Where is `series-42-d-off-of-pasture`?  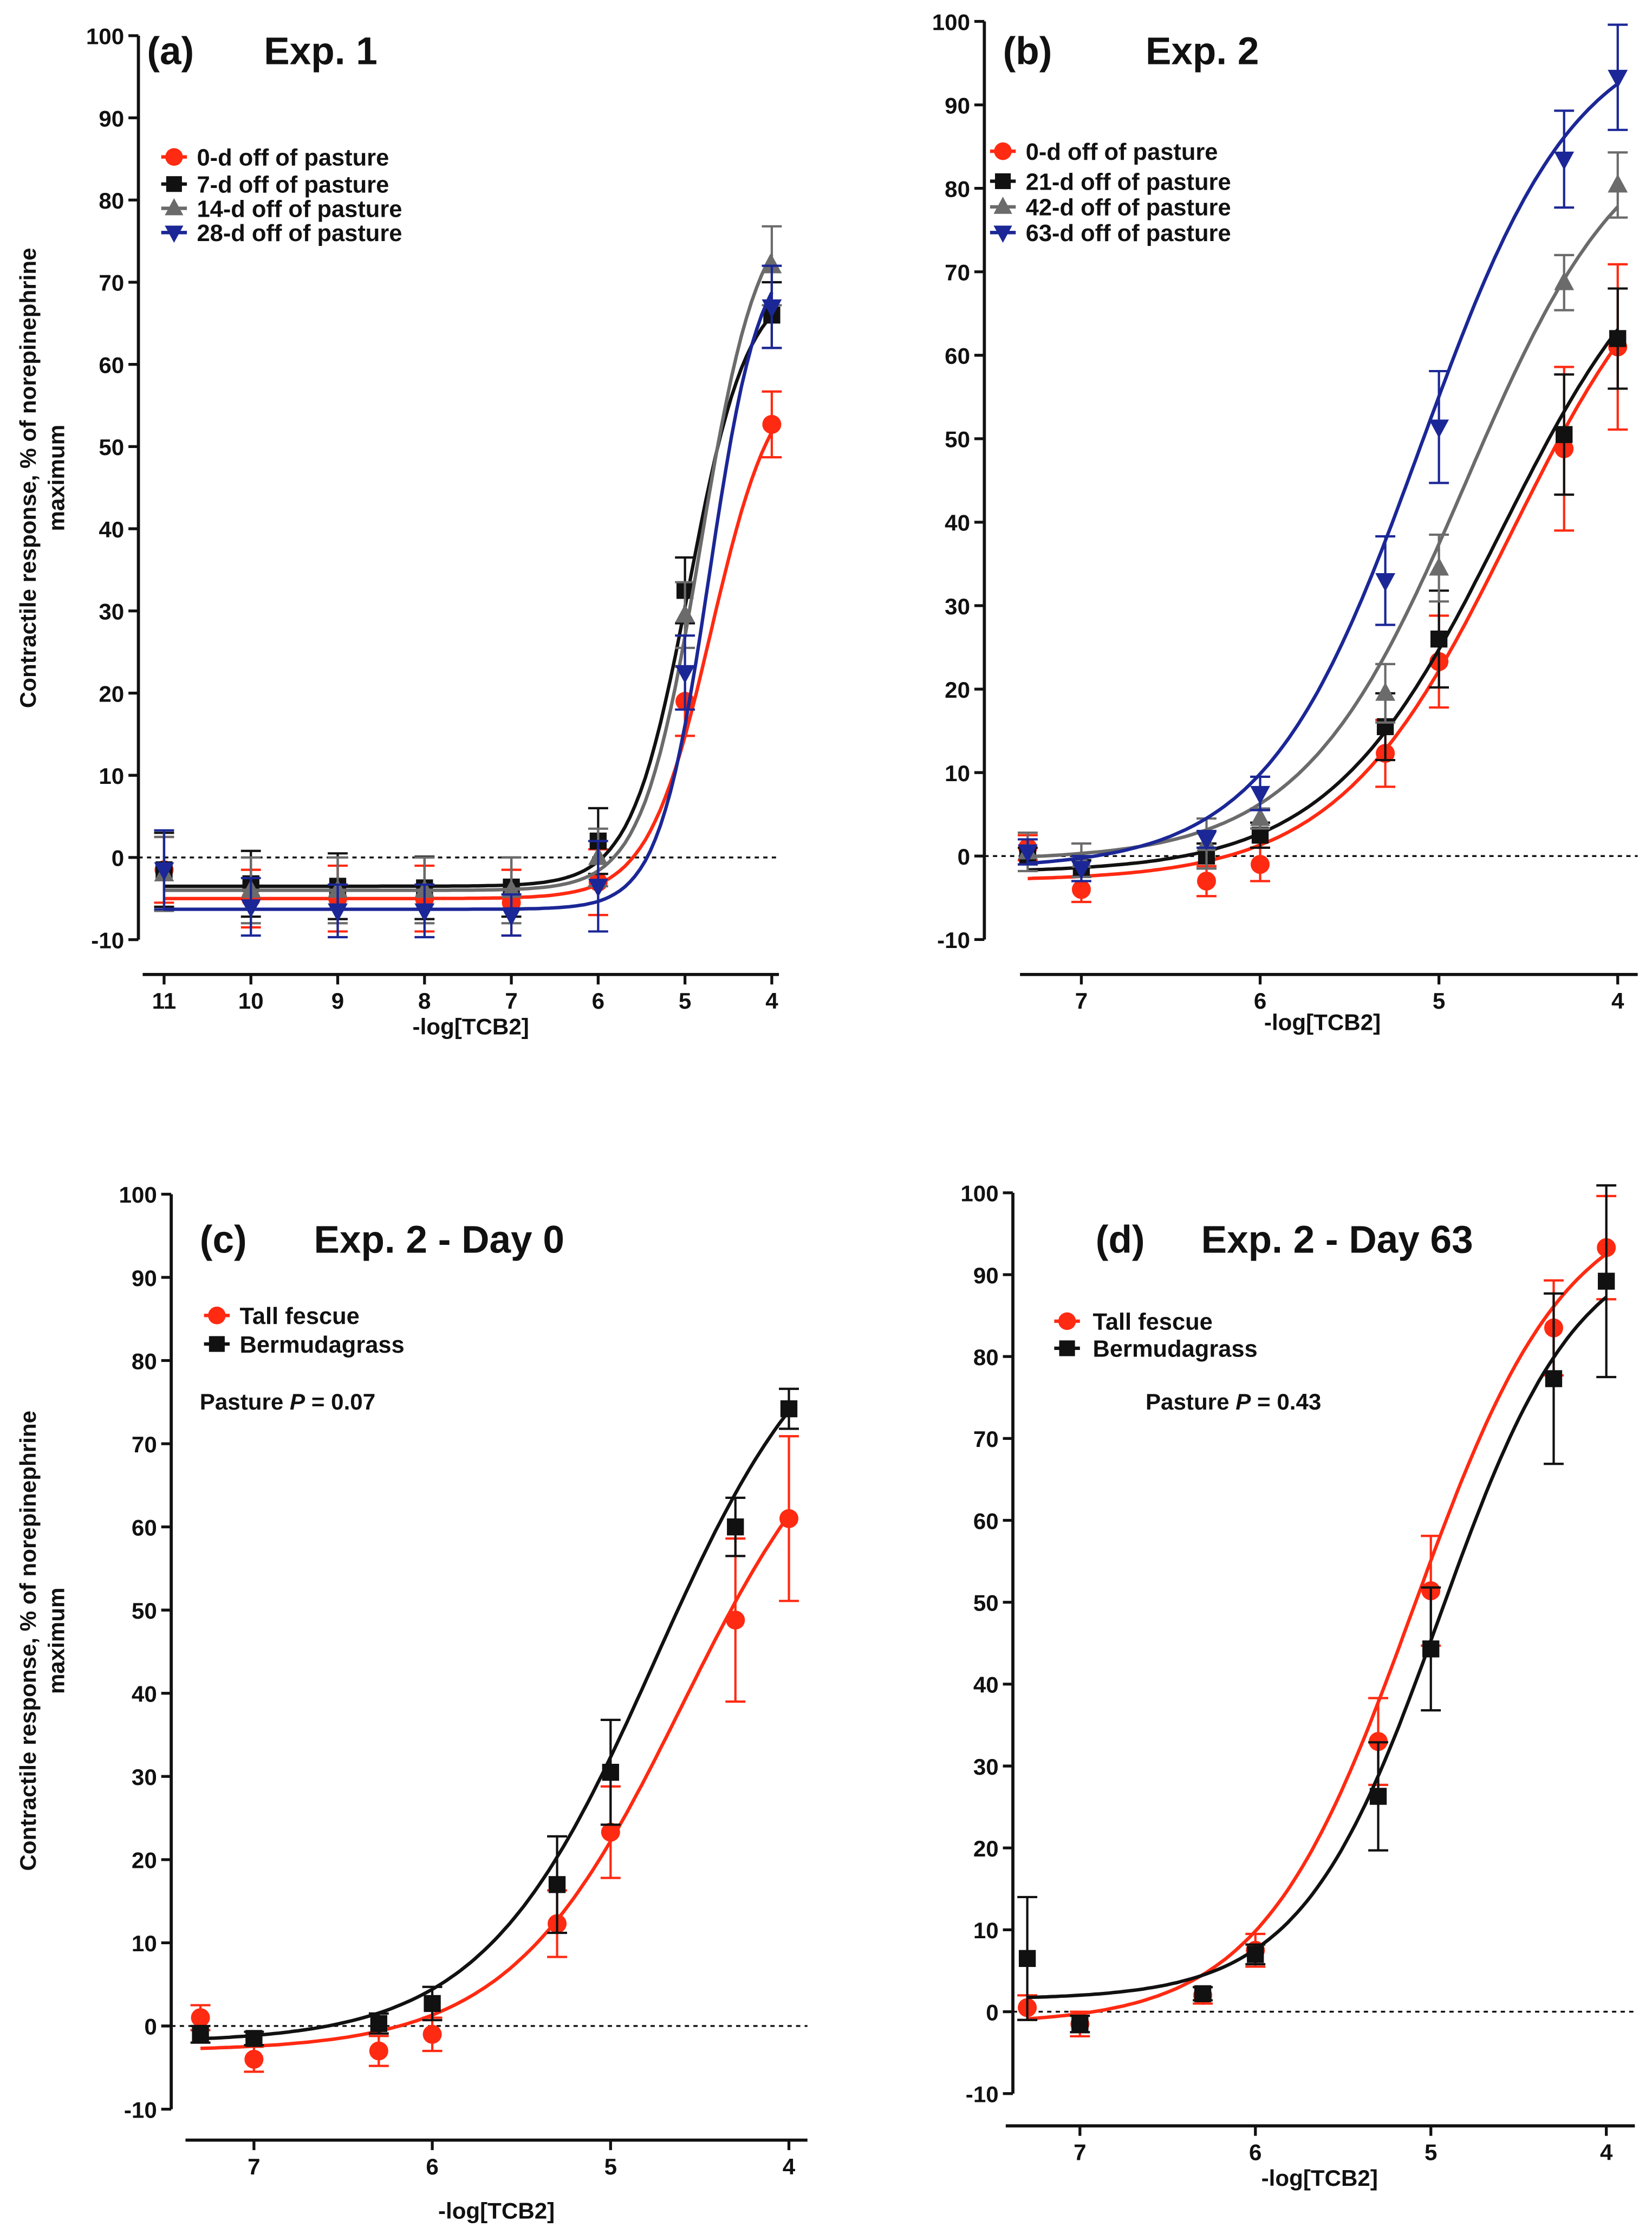
series-42-d-off-of-pasture is located at coordinates (1322, 514).